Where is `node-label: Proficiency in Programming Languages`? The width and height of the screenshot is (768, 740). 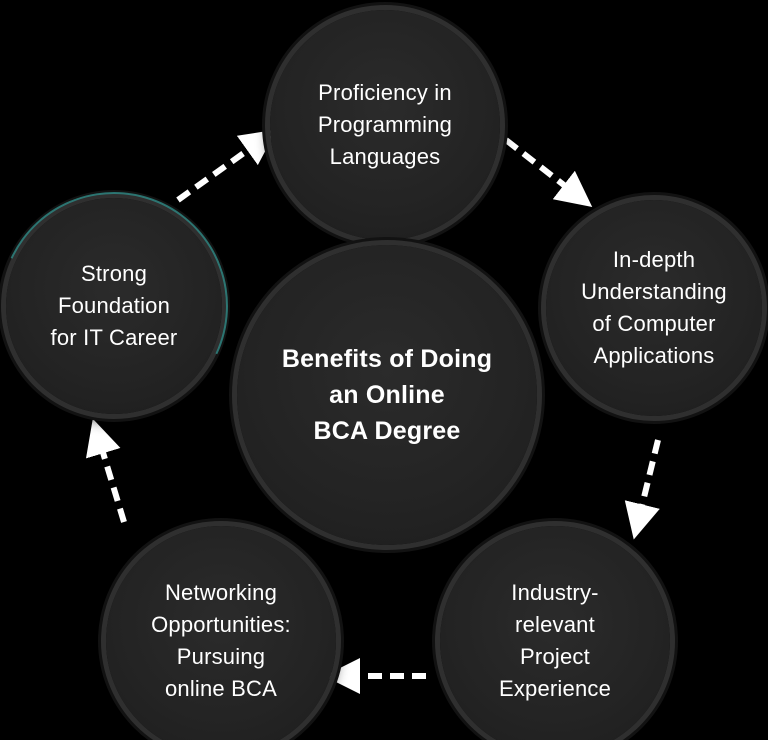 node-label: Proficiency in Programming Languages is located at coordinates (385, 124).